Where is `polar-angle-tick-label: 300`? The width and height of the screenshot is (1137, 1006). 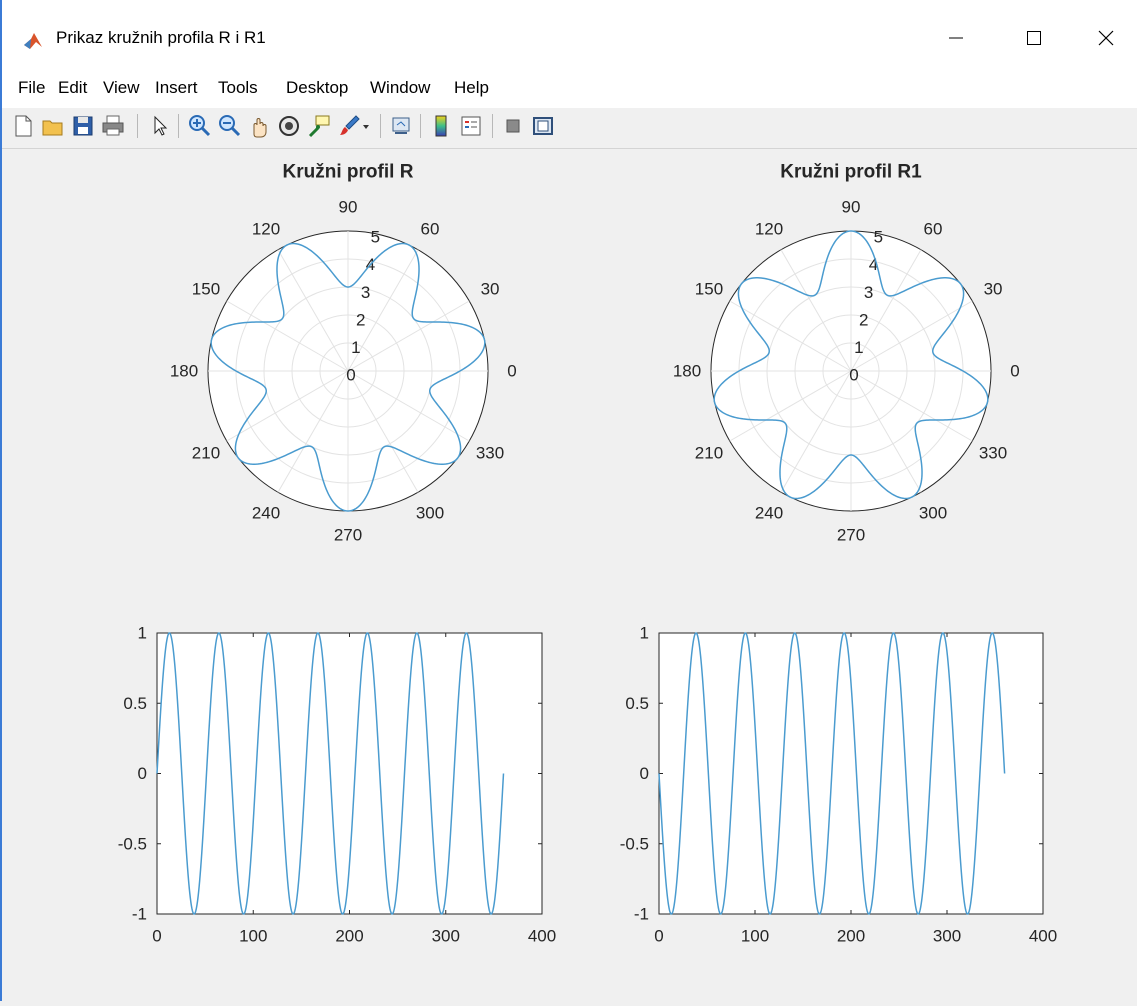
polar-angle-tick-label: 300 is located at coordinates (430, 513).